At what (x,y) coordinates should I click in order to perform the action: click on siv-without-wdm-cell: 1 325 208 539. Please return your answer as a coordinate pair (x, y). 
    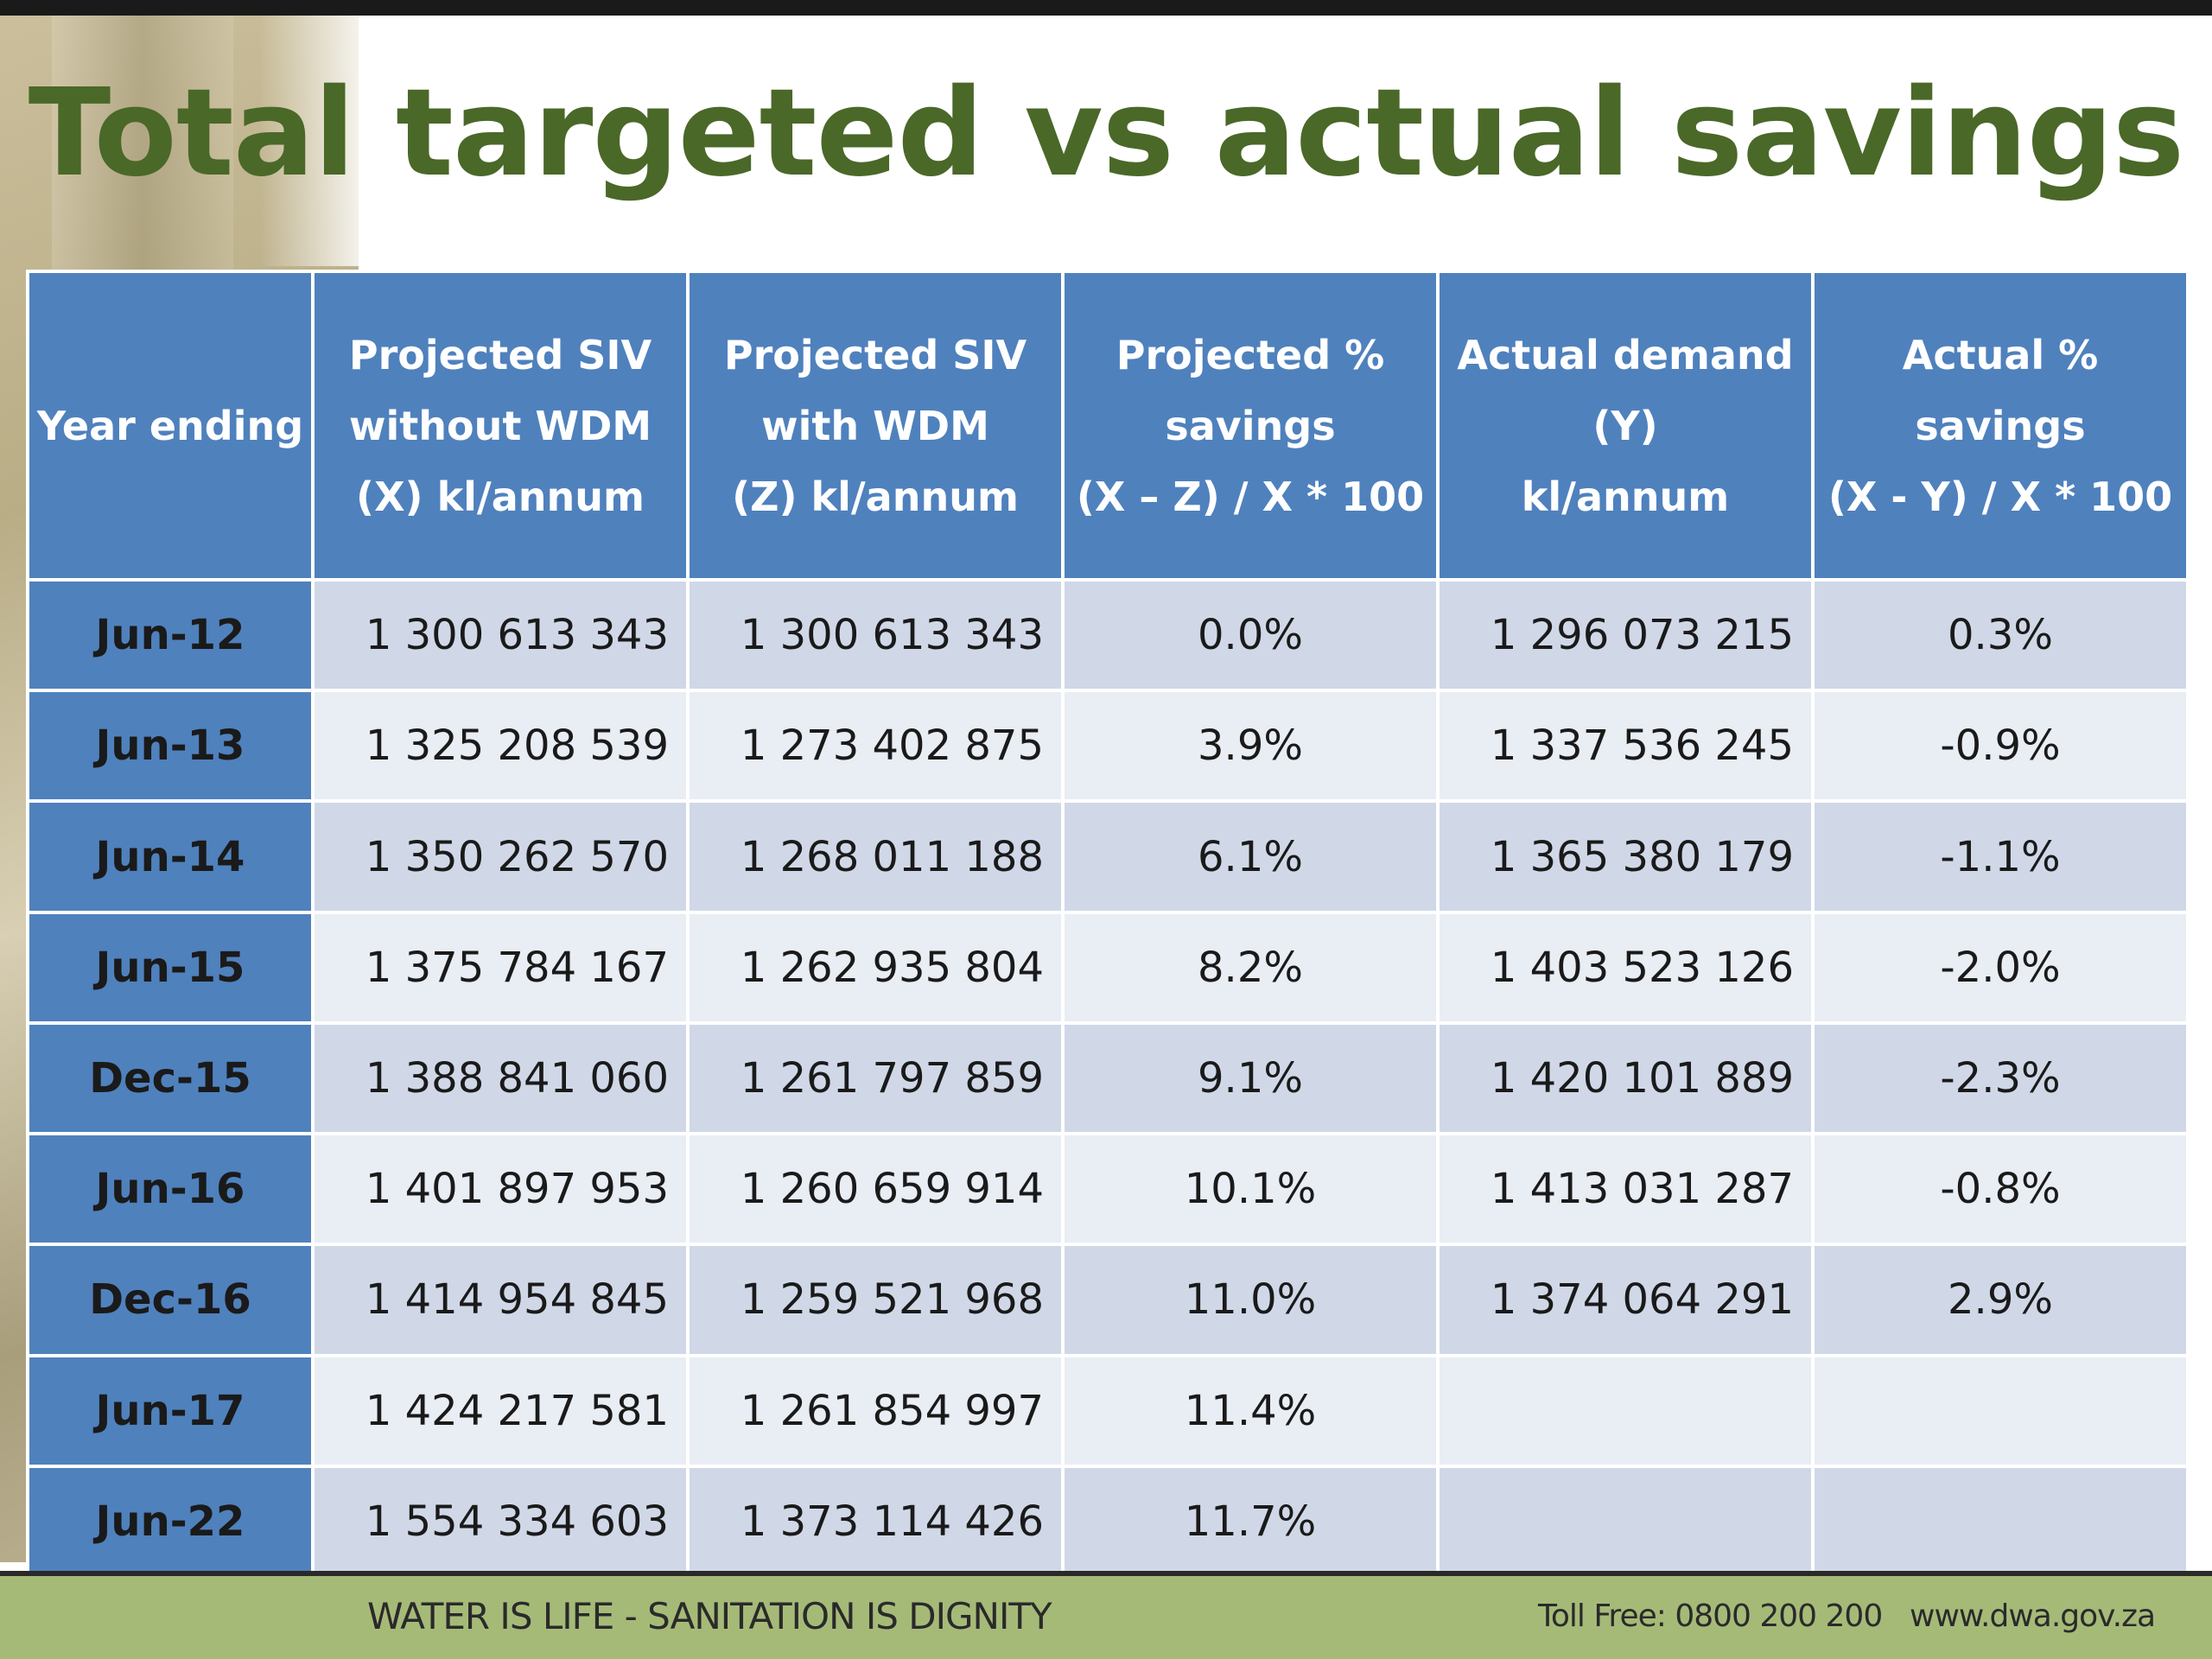
    Looking at the image, I should click on (500, 746).